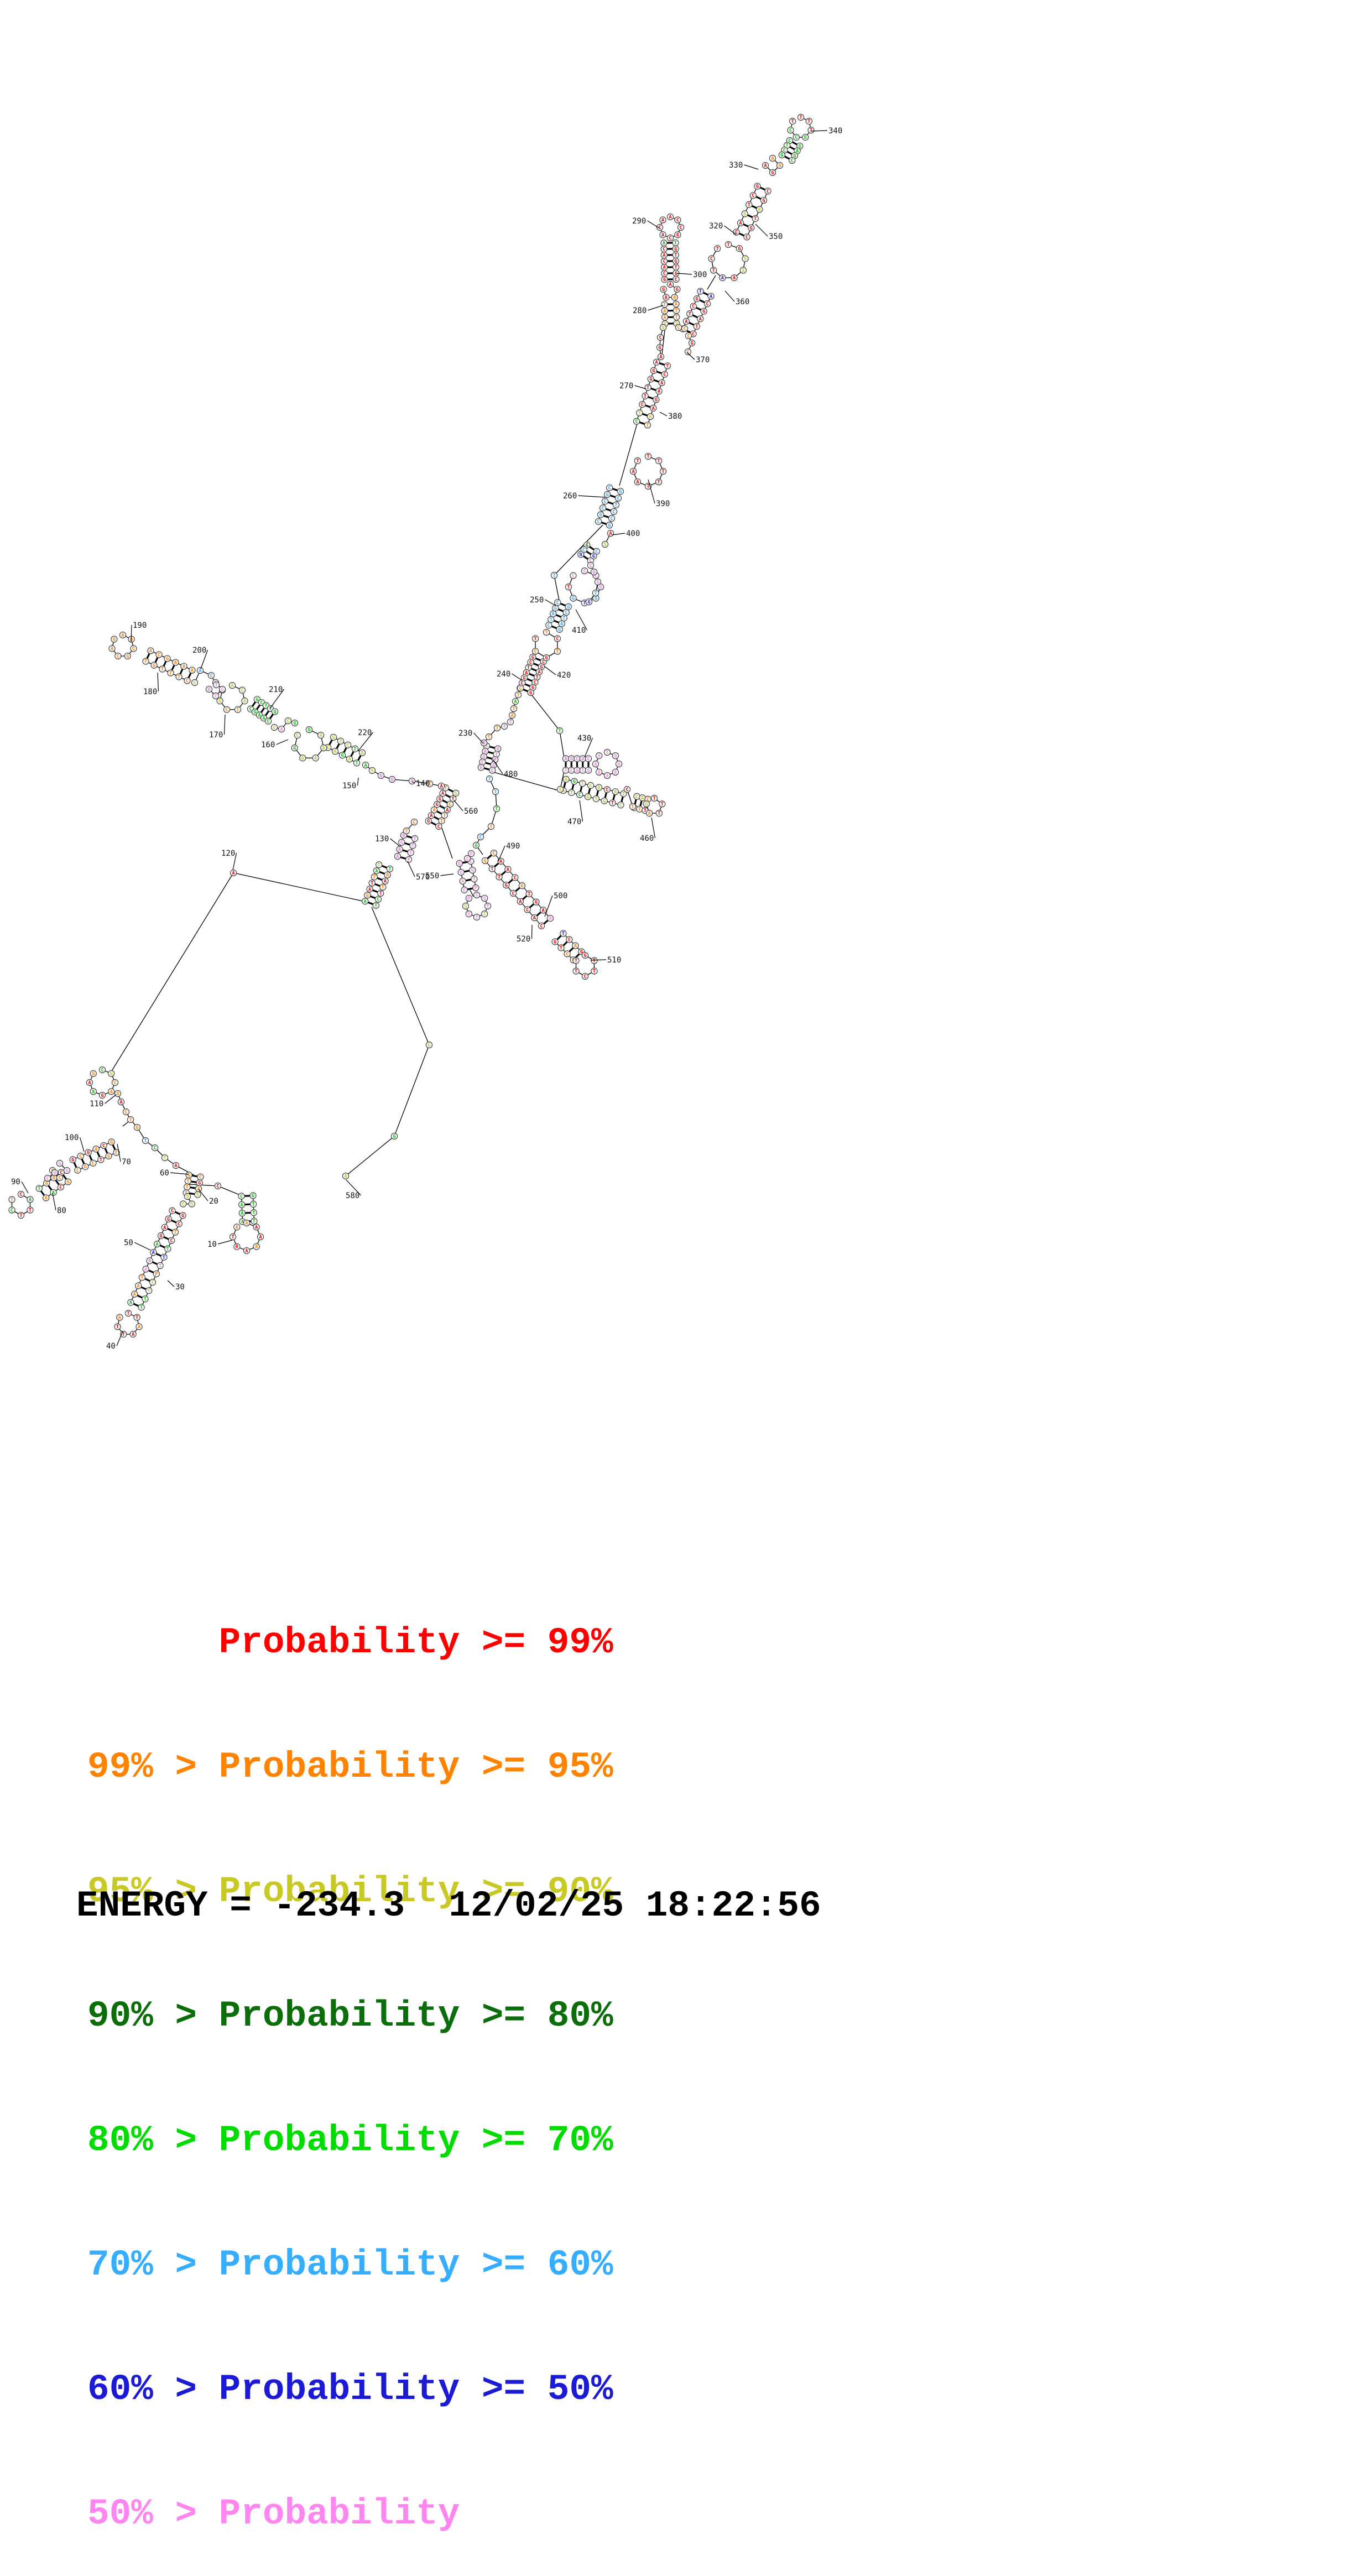 This screenshot has height=2576, width=1371. Describe the element at coordinates (449, 1906) in the screenshot. I see `energy-status-line: ENERGY = -234.3 12/02/25 18:22:56` at that location.